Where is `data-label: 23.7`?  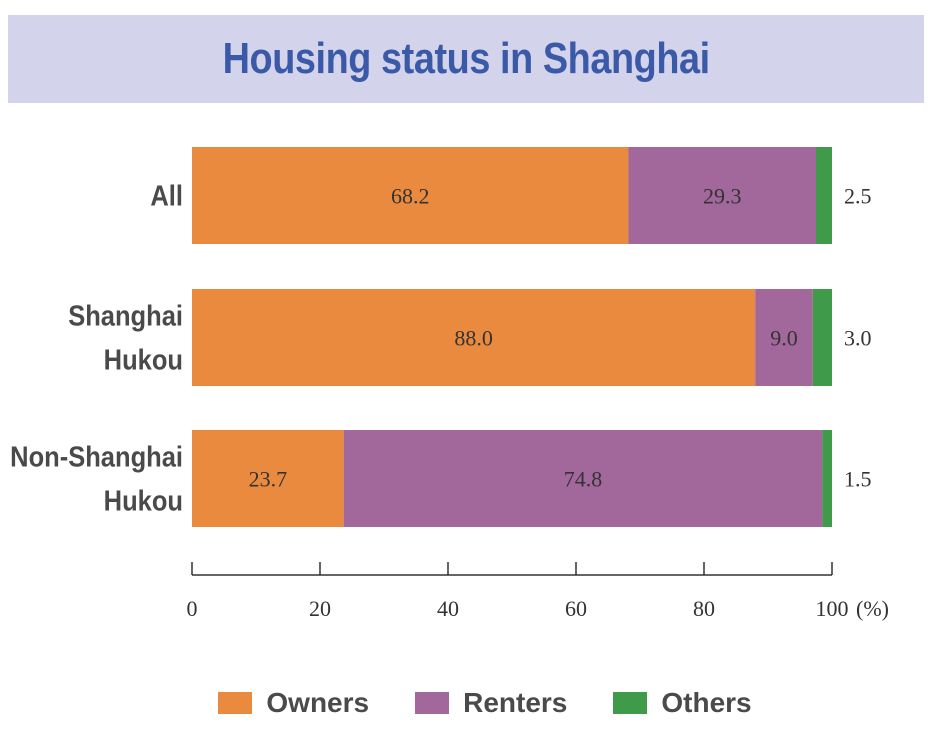 data-label: 23.7 is located at coordinates (268, 479).